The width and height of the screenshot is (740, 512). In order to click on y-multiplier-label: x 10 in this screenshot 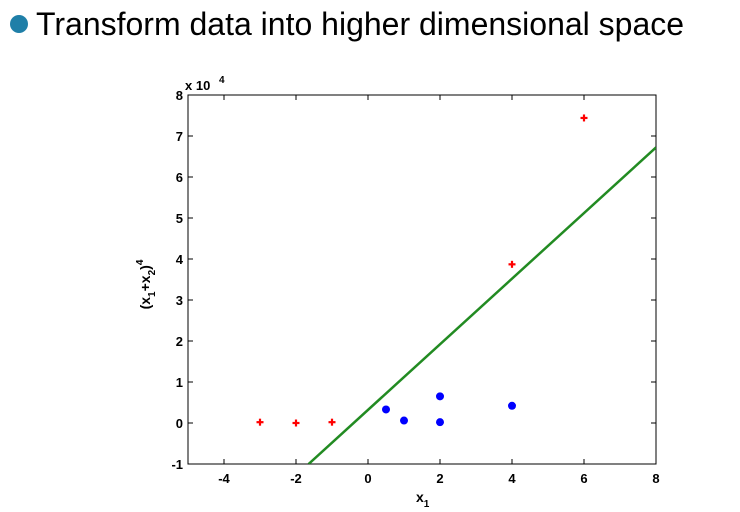, I will do `click(197, 85)`.